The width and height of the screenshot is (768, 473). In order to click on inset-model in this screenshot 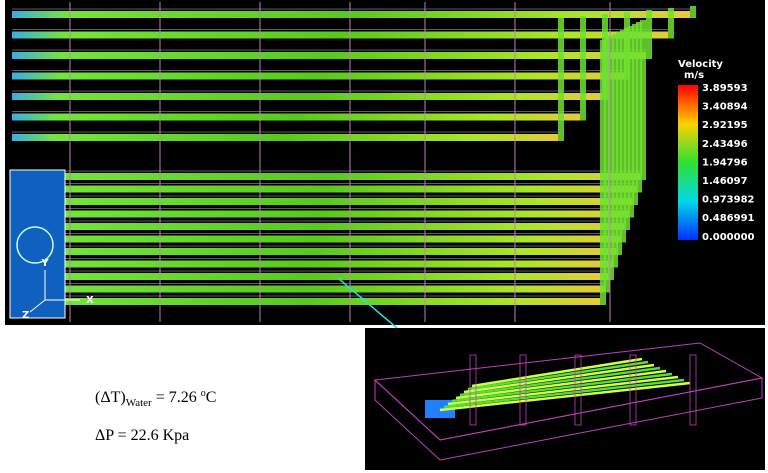, I will do `click(568, 401)`.